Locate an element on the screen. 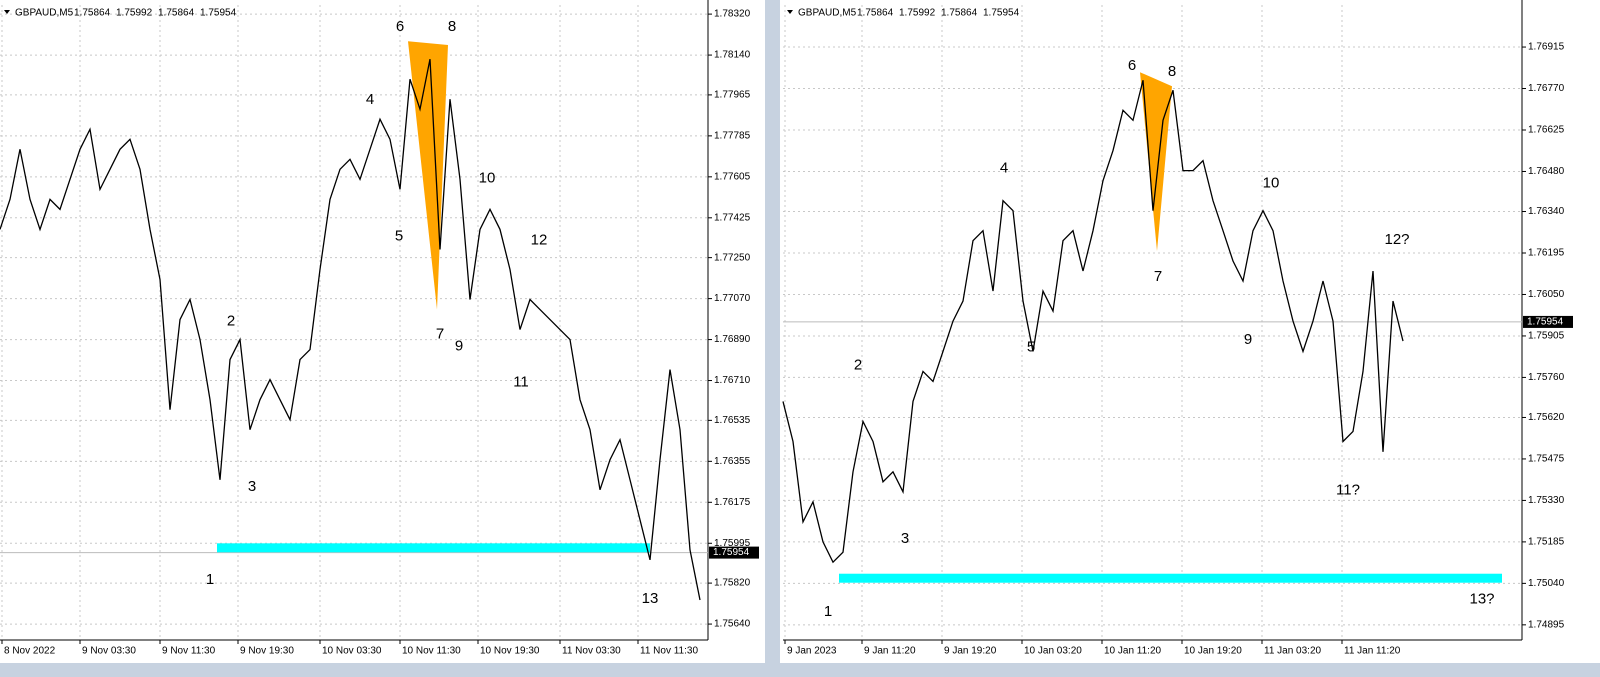 This screenshot has height=677, width=1600. x-tick-label: 9 Jan 11:20 is located at coordinates (890, 651).